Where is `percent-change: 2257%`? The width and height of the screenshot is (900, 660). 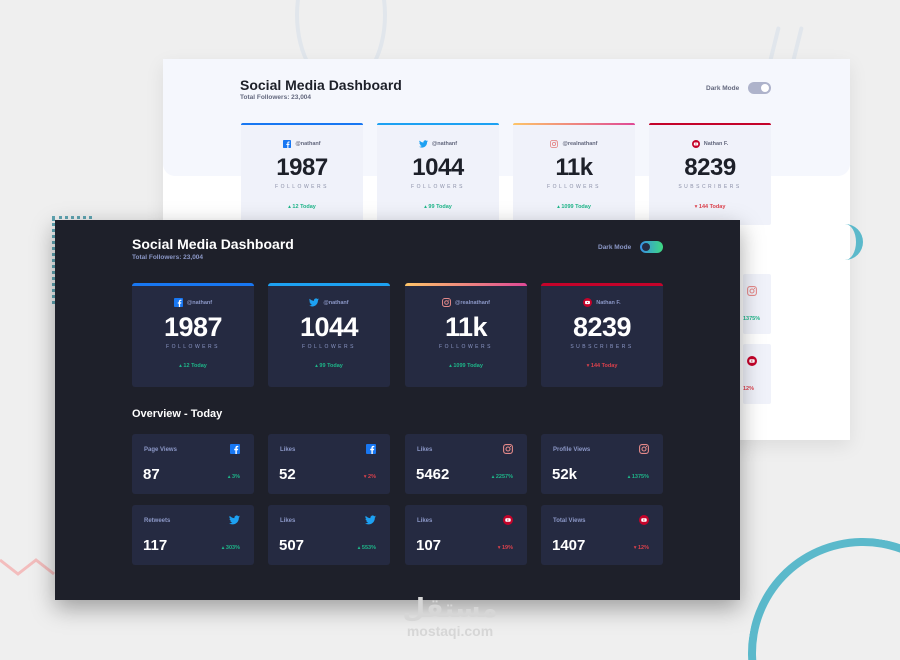
percent-change: 2257% is located at coordinates (504, 477).